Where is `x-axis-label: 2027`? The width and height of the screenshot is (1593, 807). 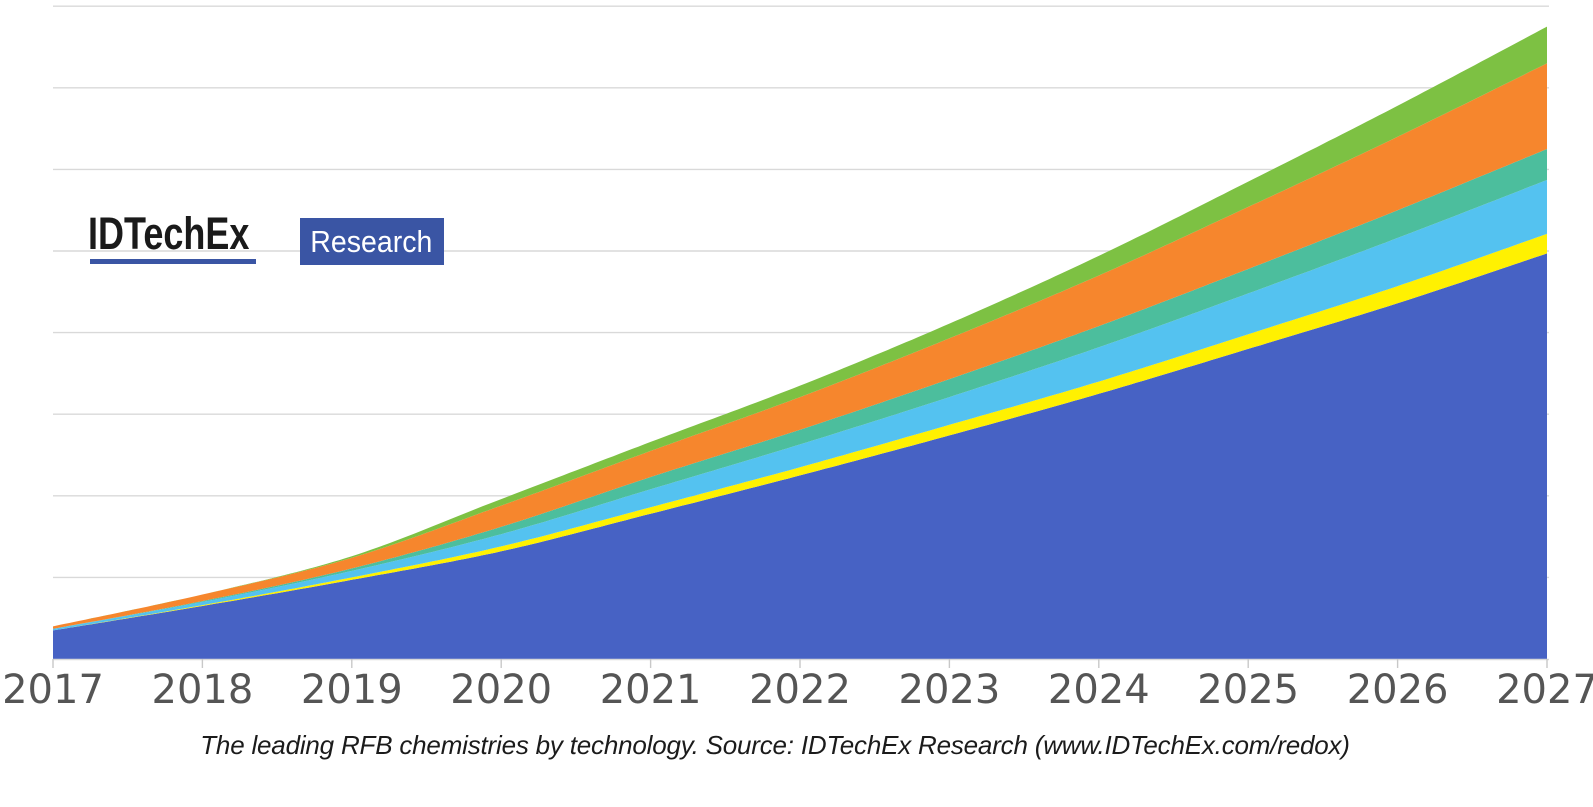
x-axis-label: 2027 is located at coordinates (1544, 690).